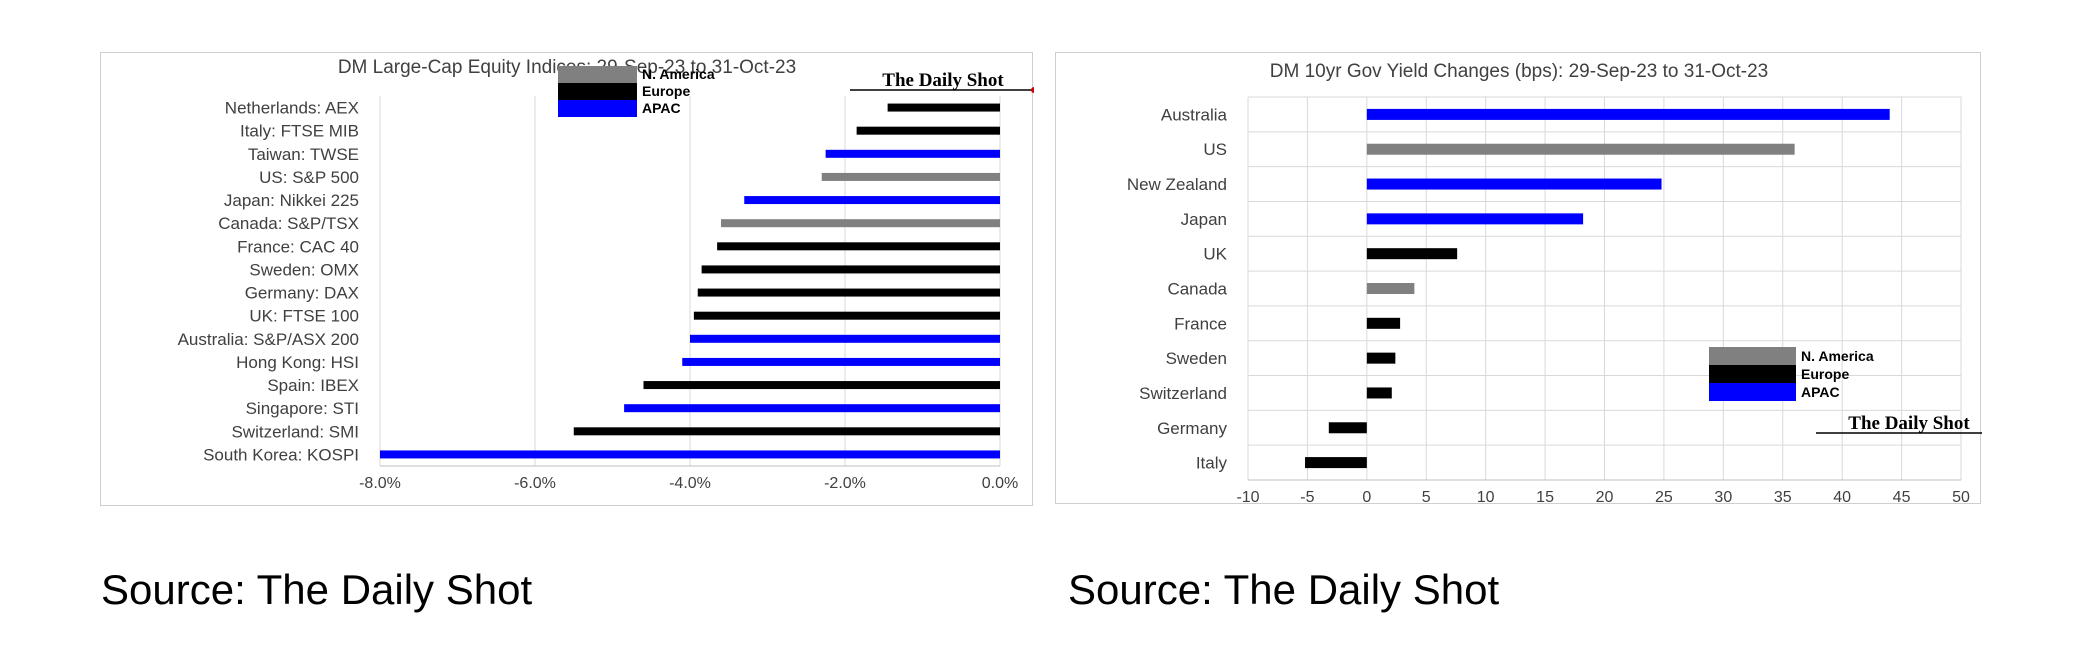  I want to click on category-label: Canada, so click(1197, 289).